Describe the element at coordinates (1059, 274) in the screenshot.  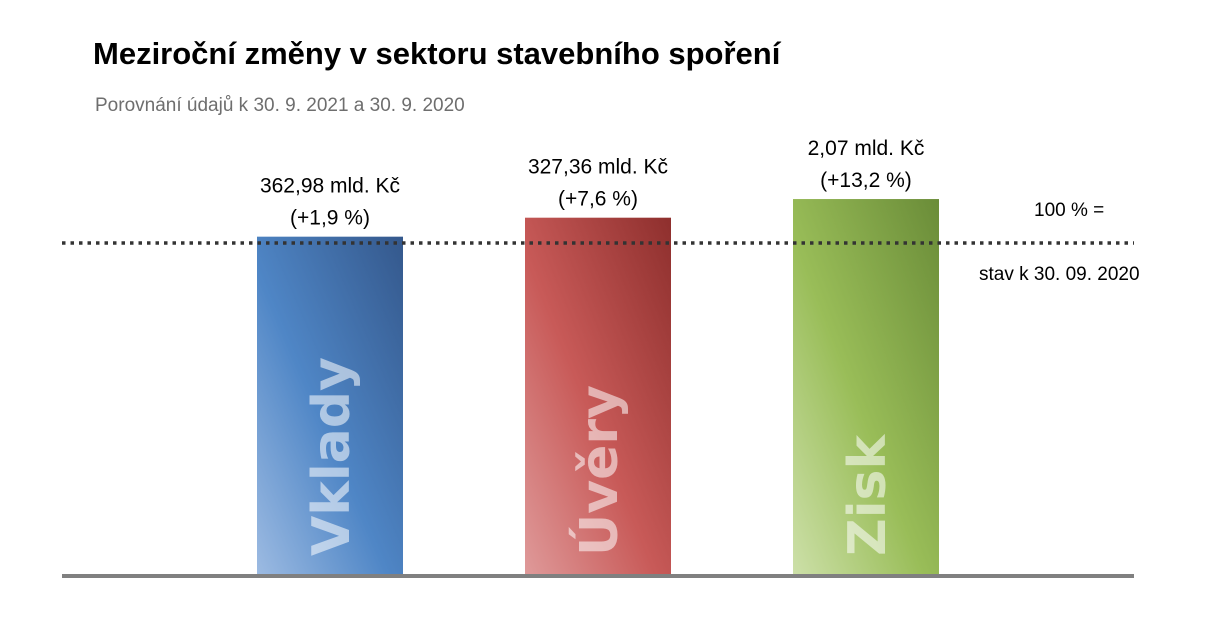
I see `reference-label-bottom: stav k 30. 09. 2020` at that location.